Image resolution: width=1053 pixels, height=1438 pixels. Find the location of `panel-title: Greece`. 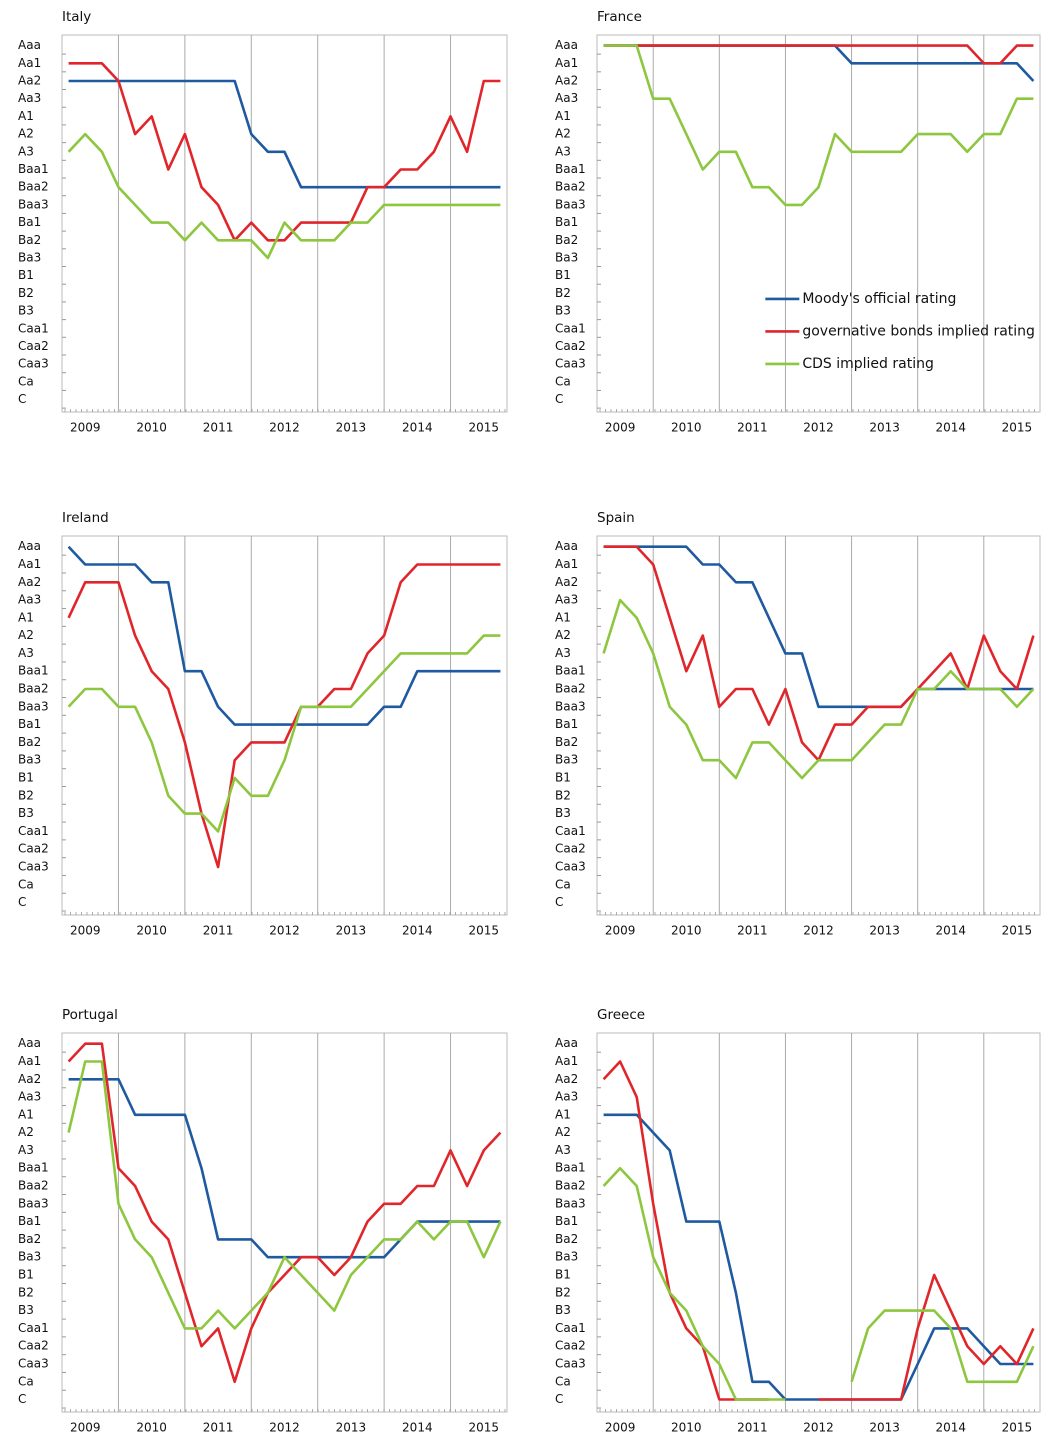

panel-title: Greece is located at coordinates (621, 1015).